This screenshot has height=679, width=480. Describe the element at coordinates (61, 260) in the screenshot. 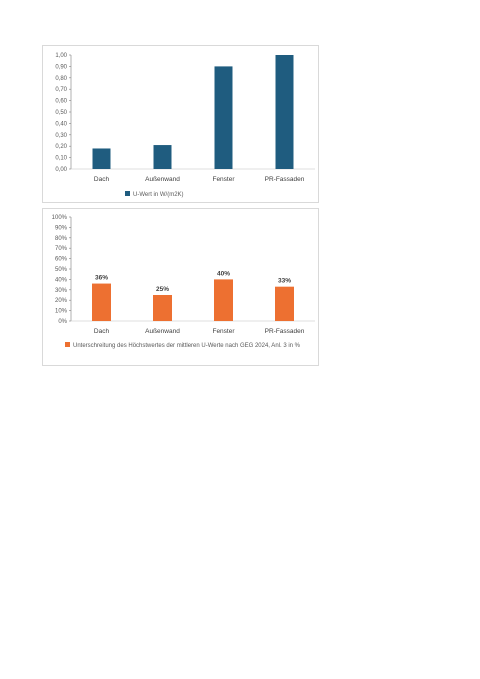

I see `y-tick-label: 60%` at that location.